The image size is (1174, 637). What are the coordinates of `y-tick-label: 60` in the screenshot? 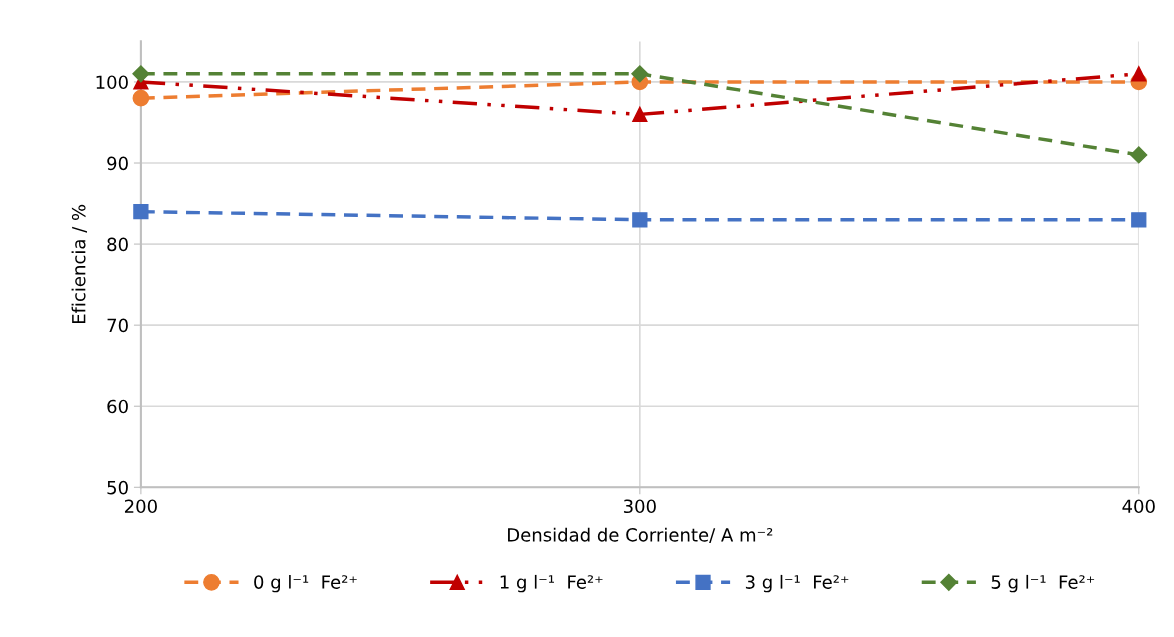 It's located at (117, 406).